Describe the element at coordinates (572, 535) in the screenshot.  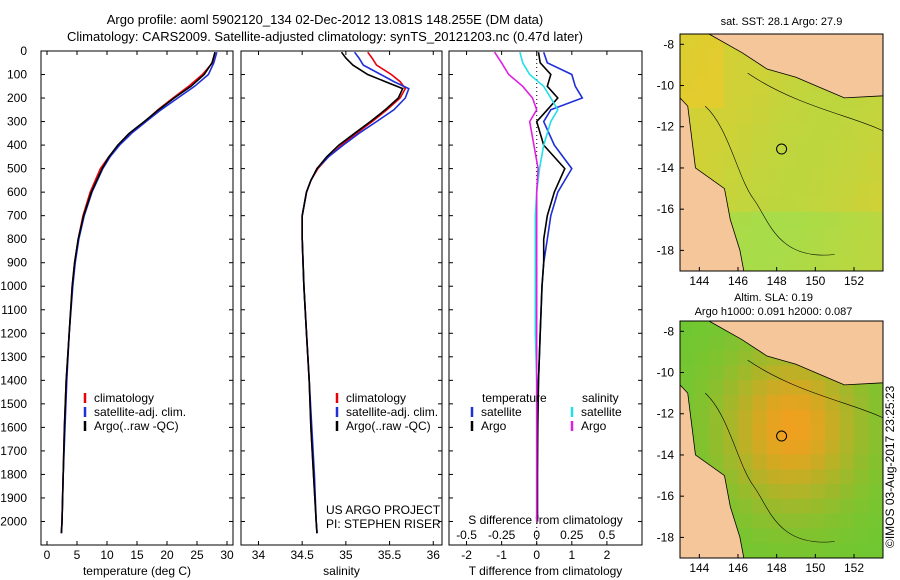
I see `s-tick-label: 0.25` at that location.